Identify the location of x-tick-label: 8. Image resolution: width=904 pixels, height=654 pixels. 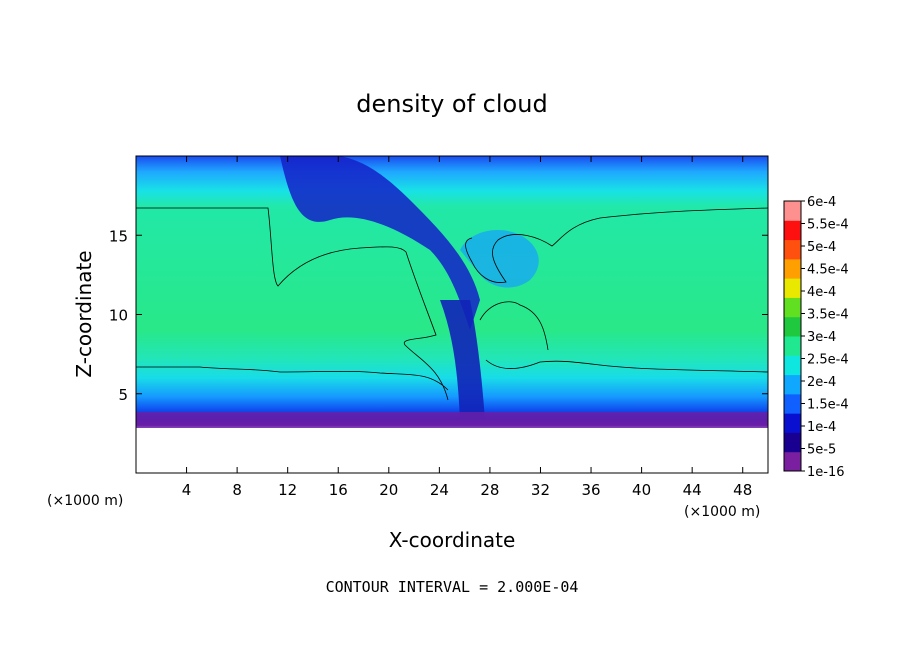
(237, 490).